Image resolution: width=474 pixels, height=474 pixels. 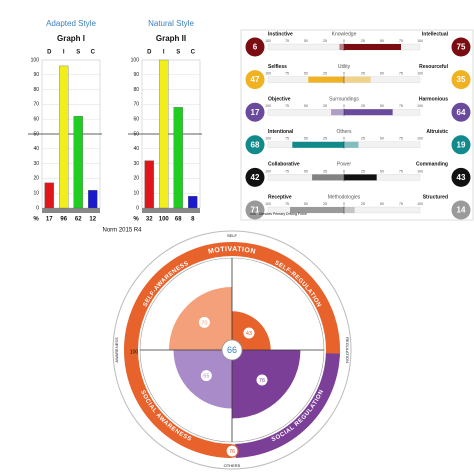 What do you see at coordinates (164, 220) in the screenshot?
I see `value-label: 100` at bounding box center [164, 220].